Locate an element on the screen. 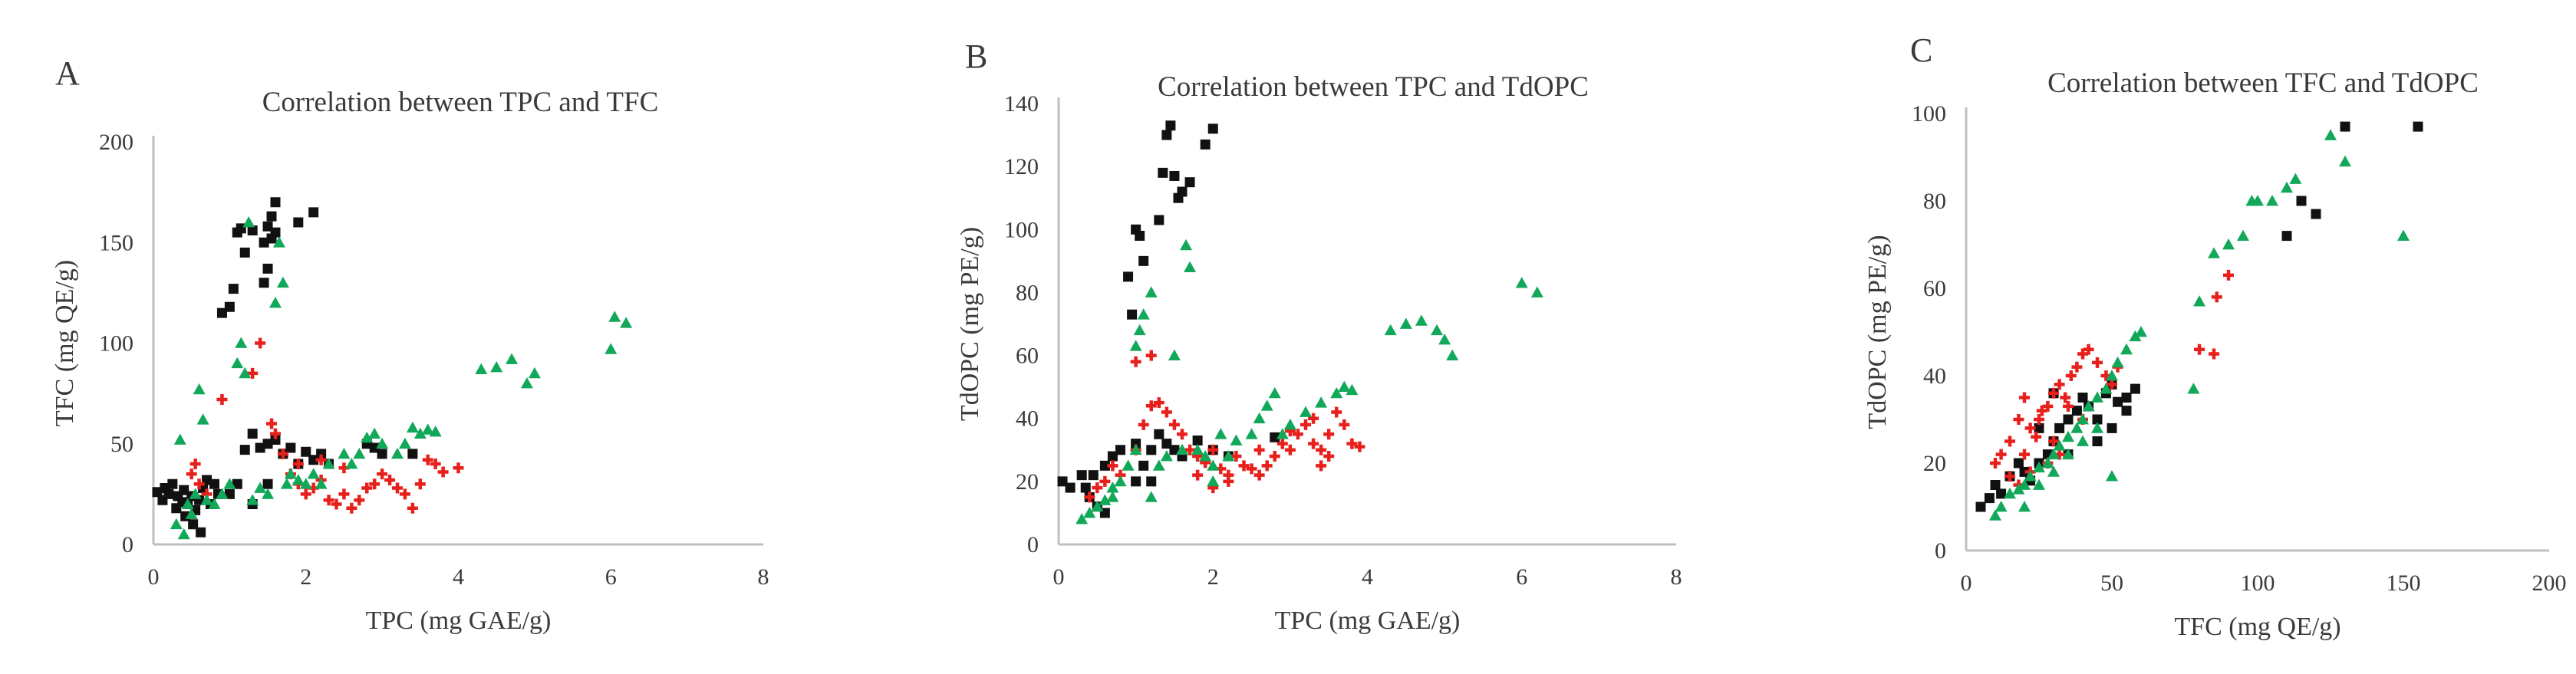  panel-a-x-tick-label: 8 is located at coordinates (763, 577).